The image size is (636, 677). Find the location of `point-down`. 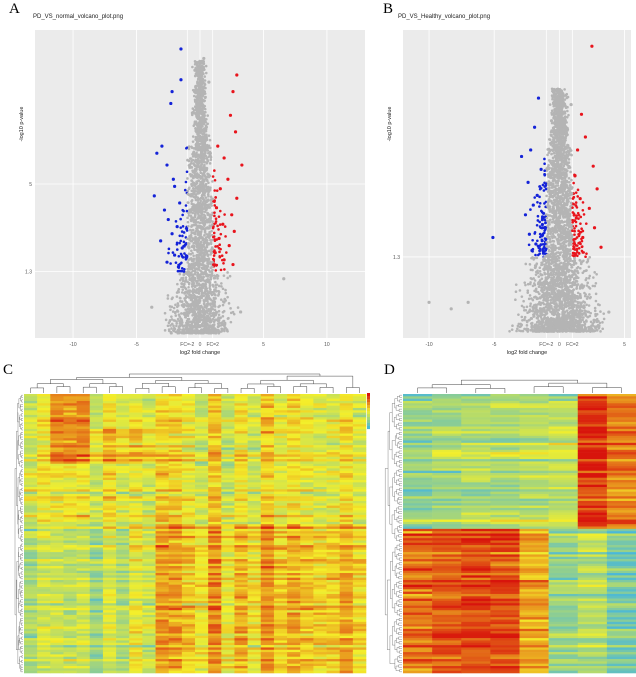

point-down is located at coordinates (173, 179).